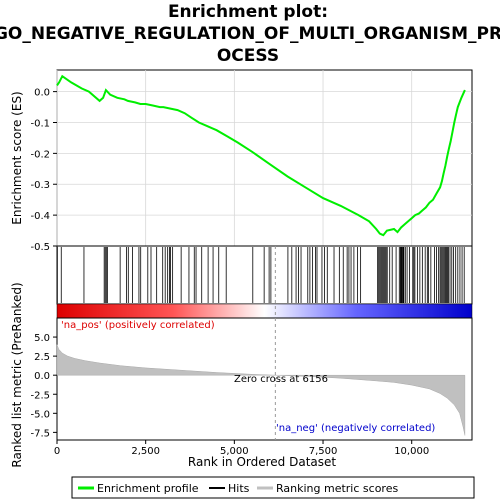 This screenshot has height=500, width=500. Describe the element at coordinates (40, 123) in the screenshot. I see `es-y-tick-label: -0.1` at that location.